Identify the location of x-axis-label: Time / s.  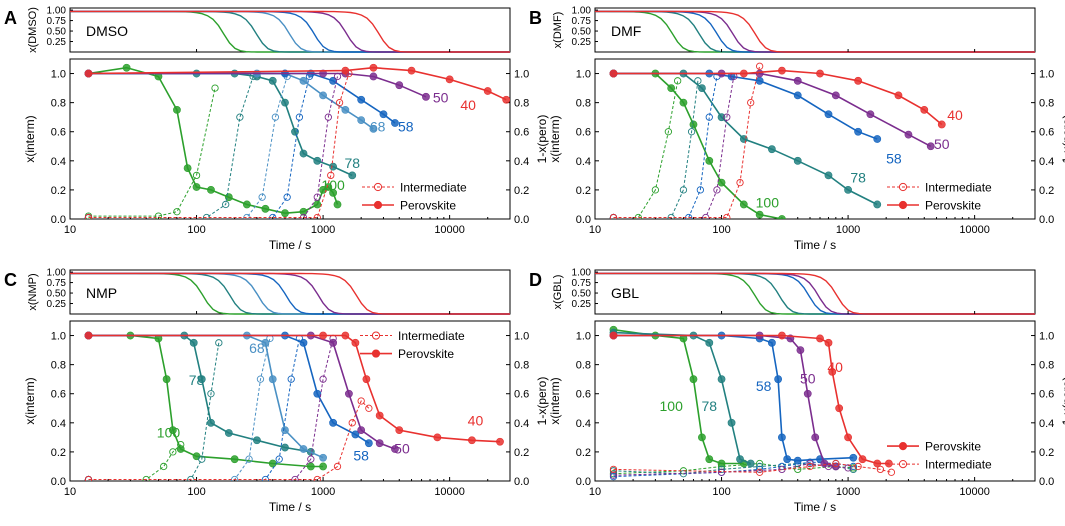
(290, 245).